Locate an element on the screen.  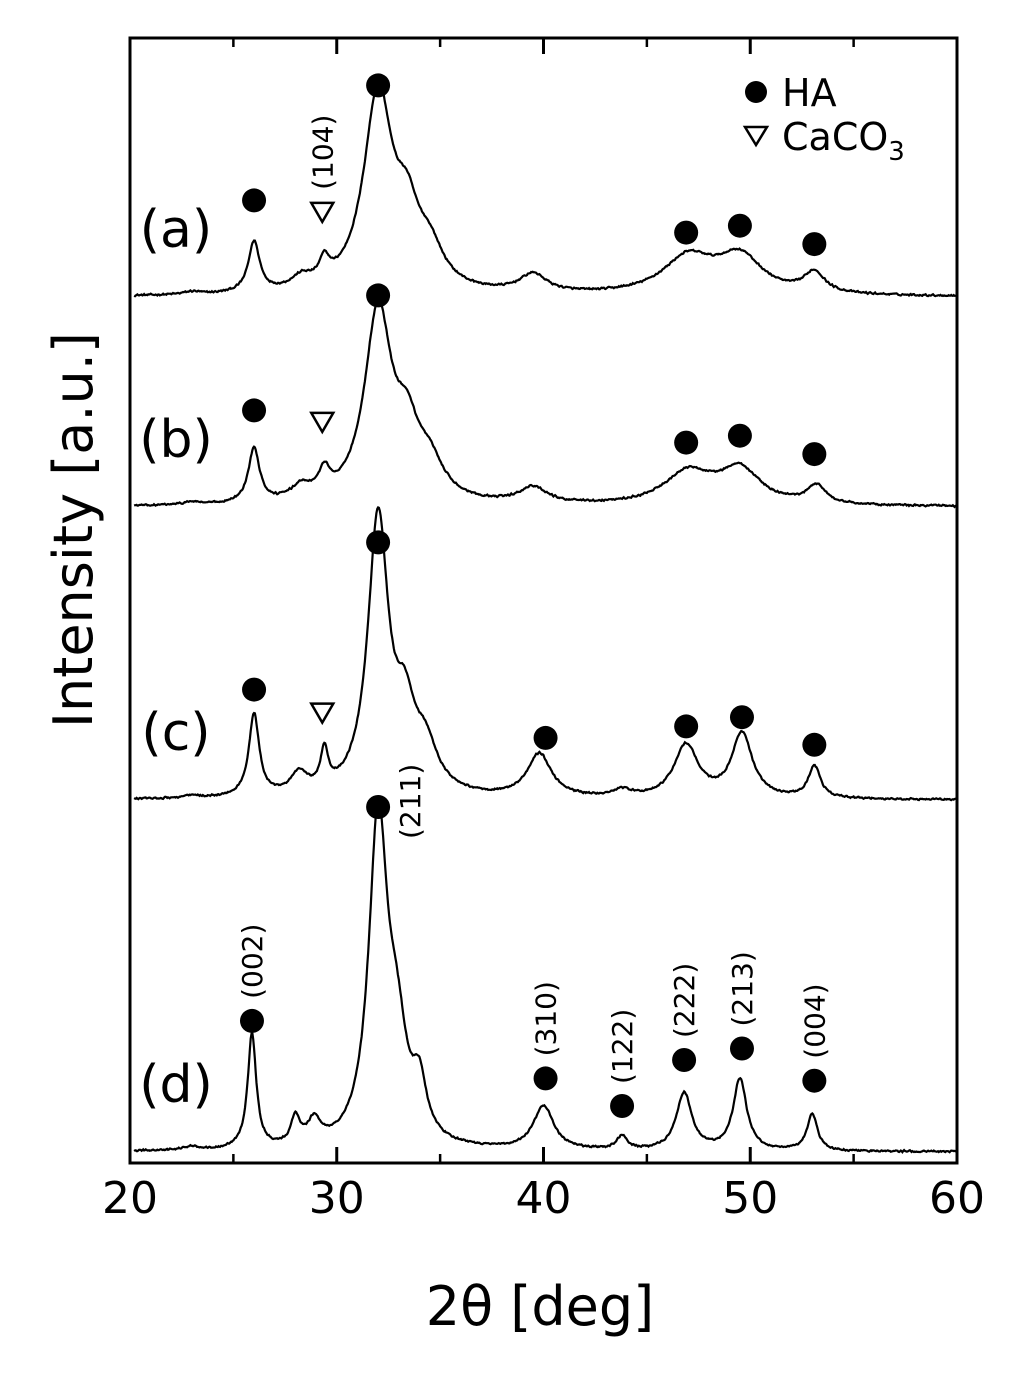
miller-index-label: (211) is located at coordinates (410, 801).